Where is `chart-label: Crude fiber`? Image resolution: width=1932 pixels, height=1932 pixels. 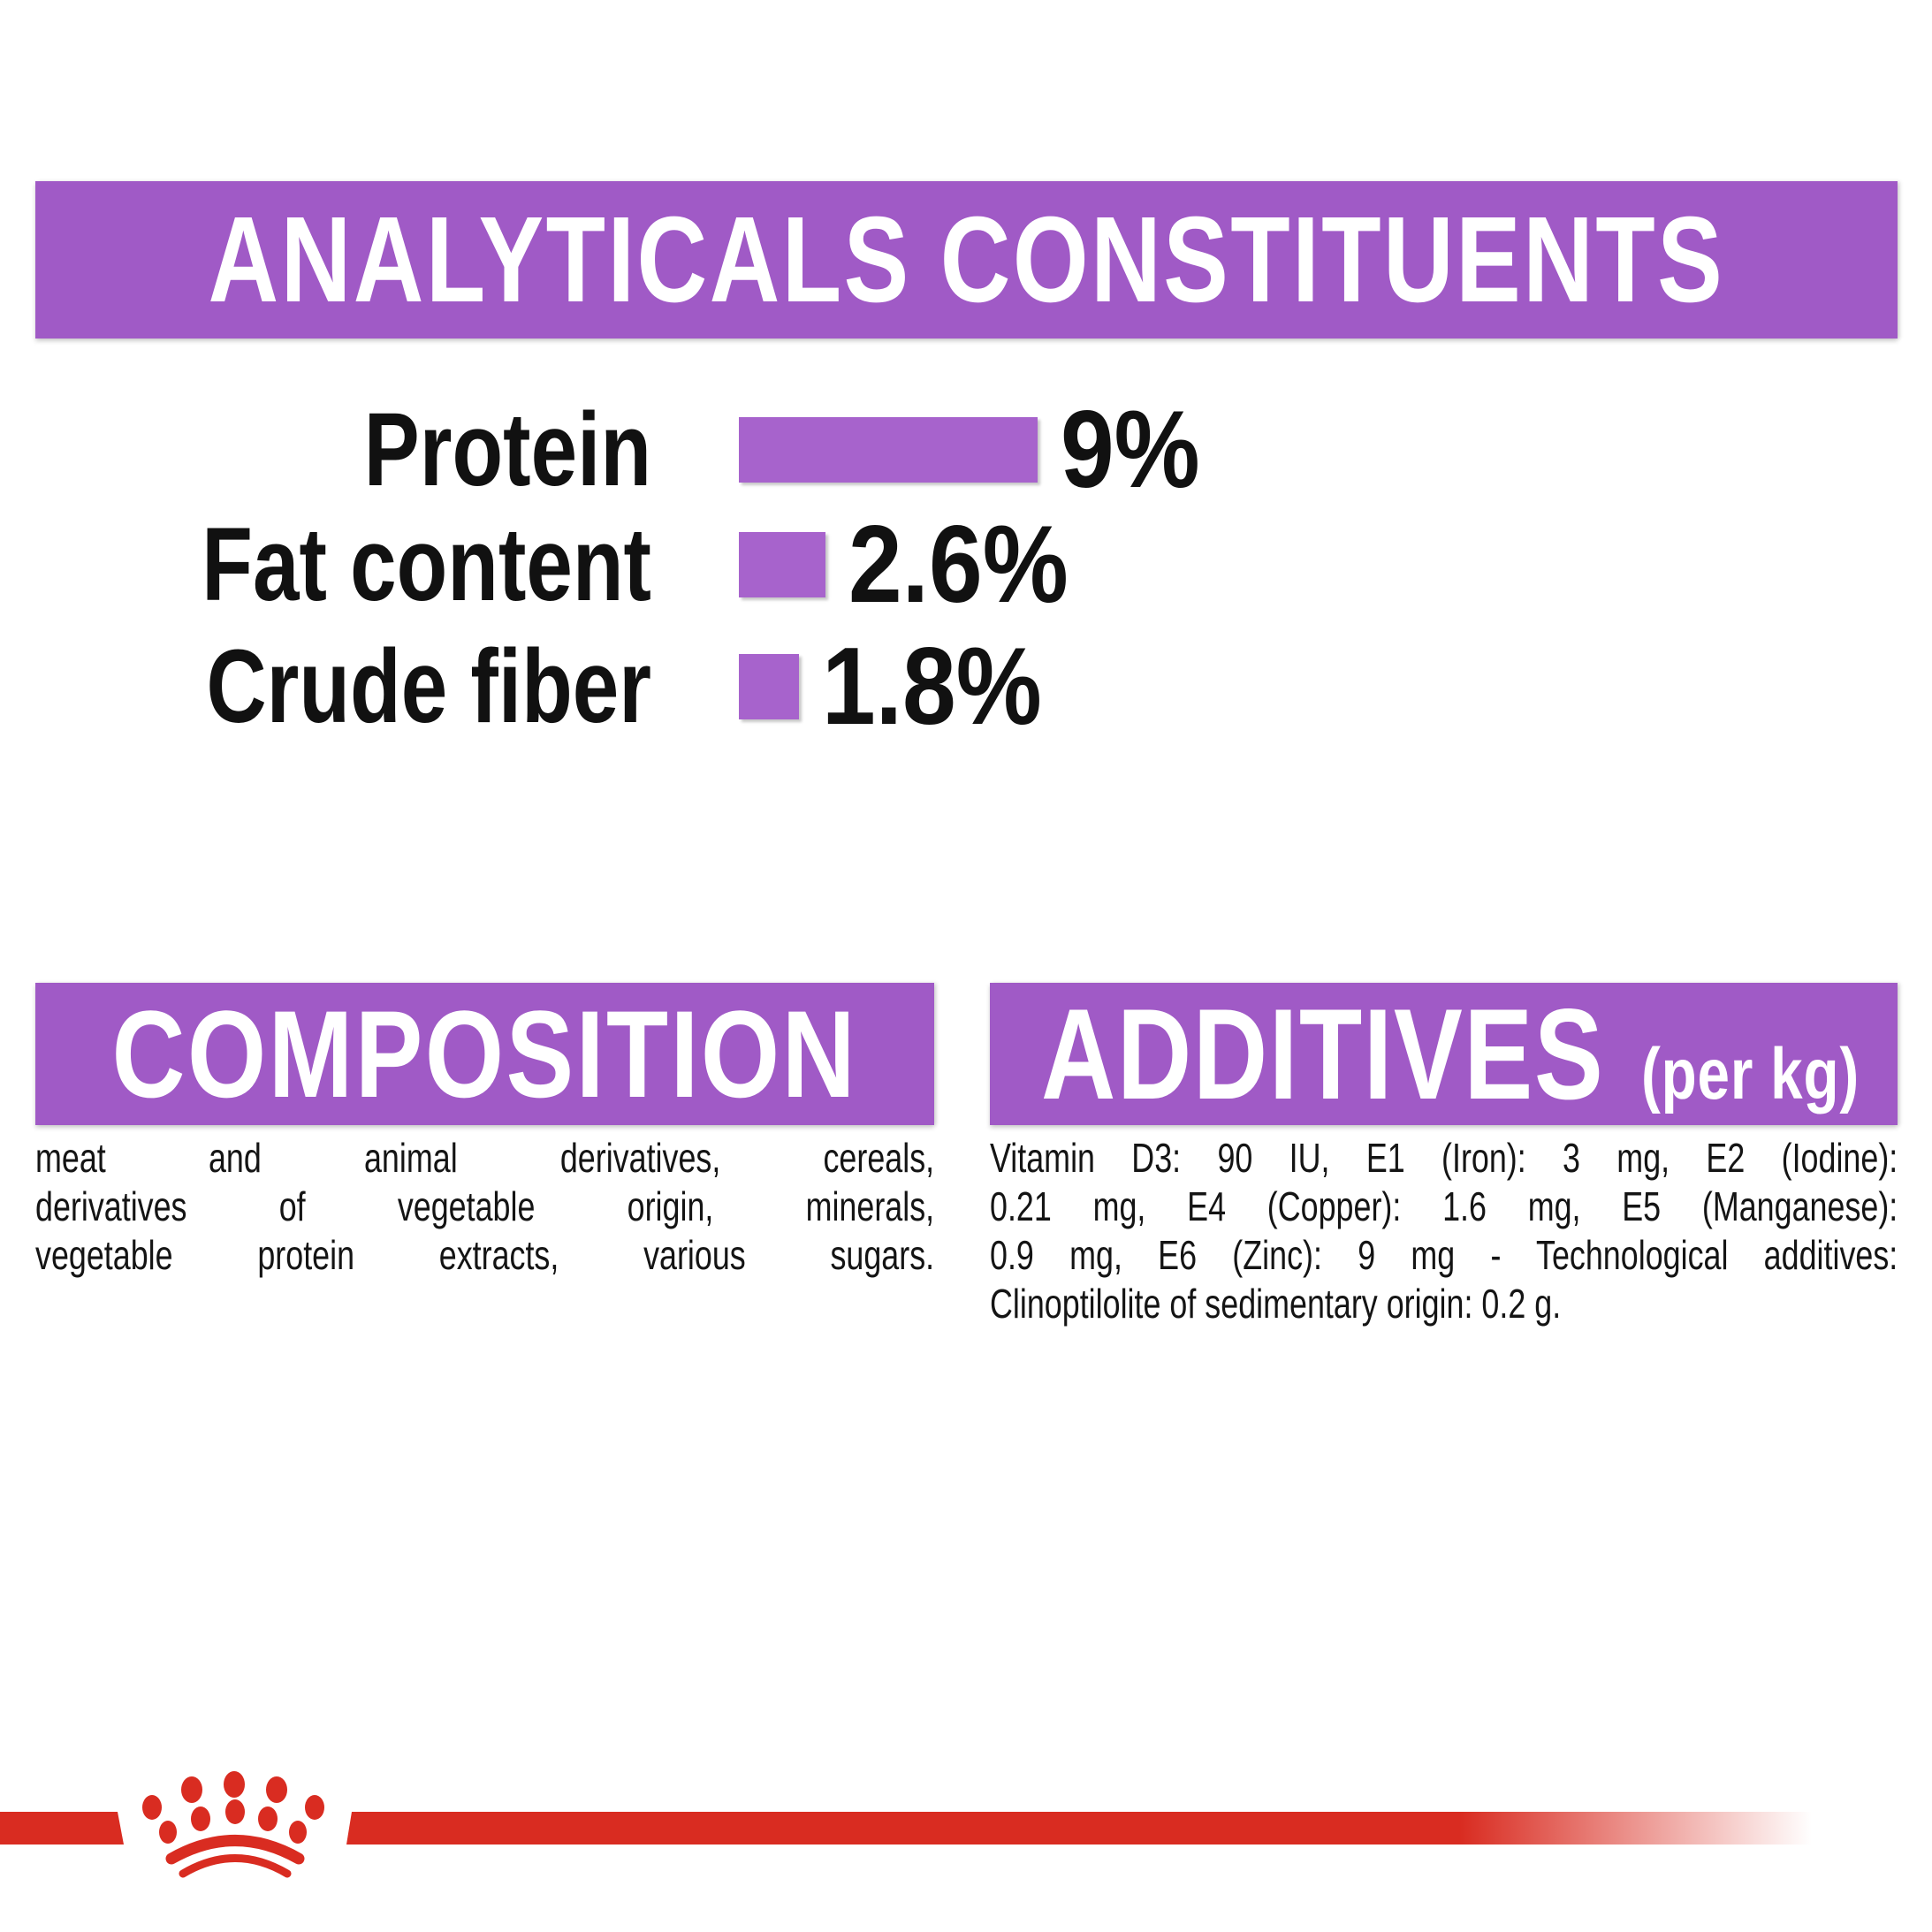
chart-label: Crude fiber is located at coordinates (429, 687).